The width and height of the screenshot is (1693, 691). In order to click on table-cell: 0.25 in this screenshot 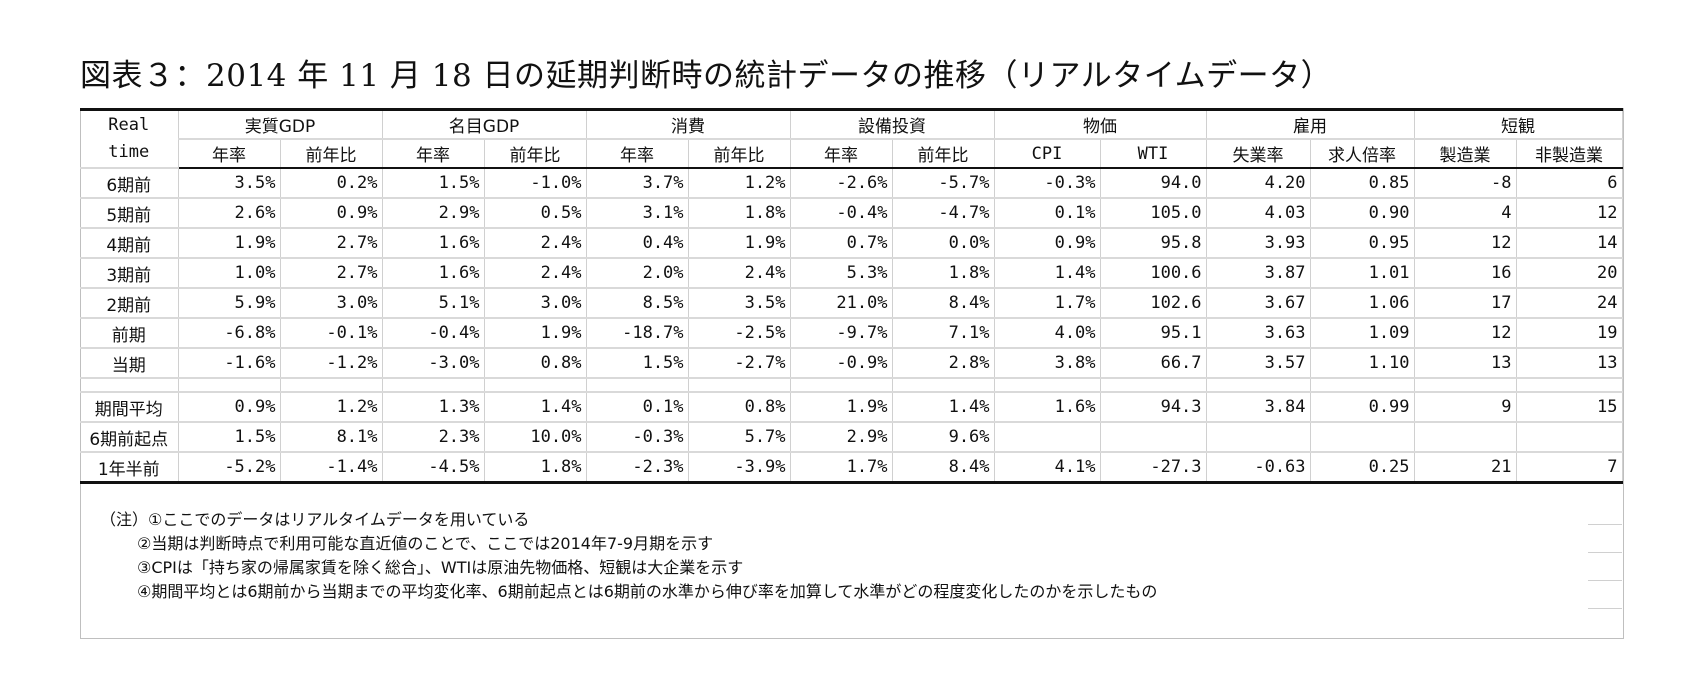, I will do `click(1362, 468)`.